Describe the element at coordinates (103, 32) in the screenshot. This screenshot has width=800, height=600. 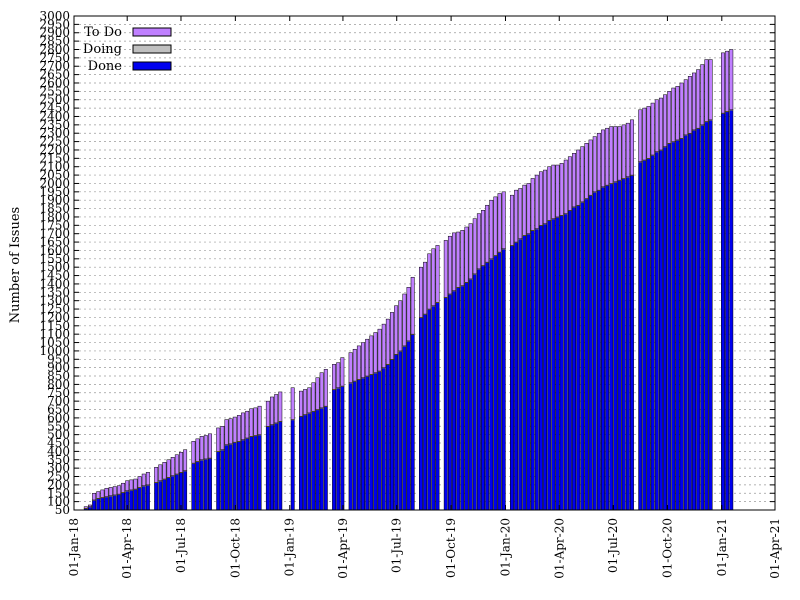
I see `legend-label: To Do` at that location.